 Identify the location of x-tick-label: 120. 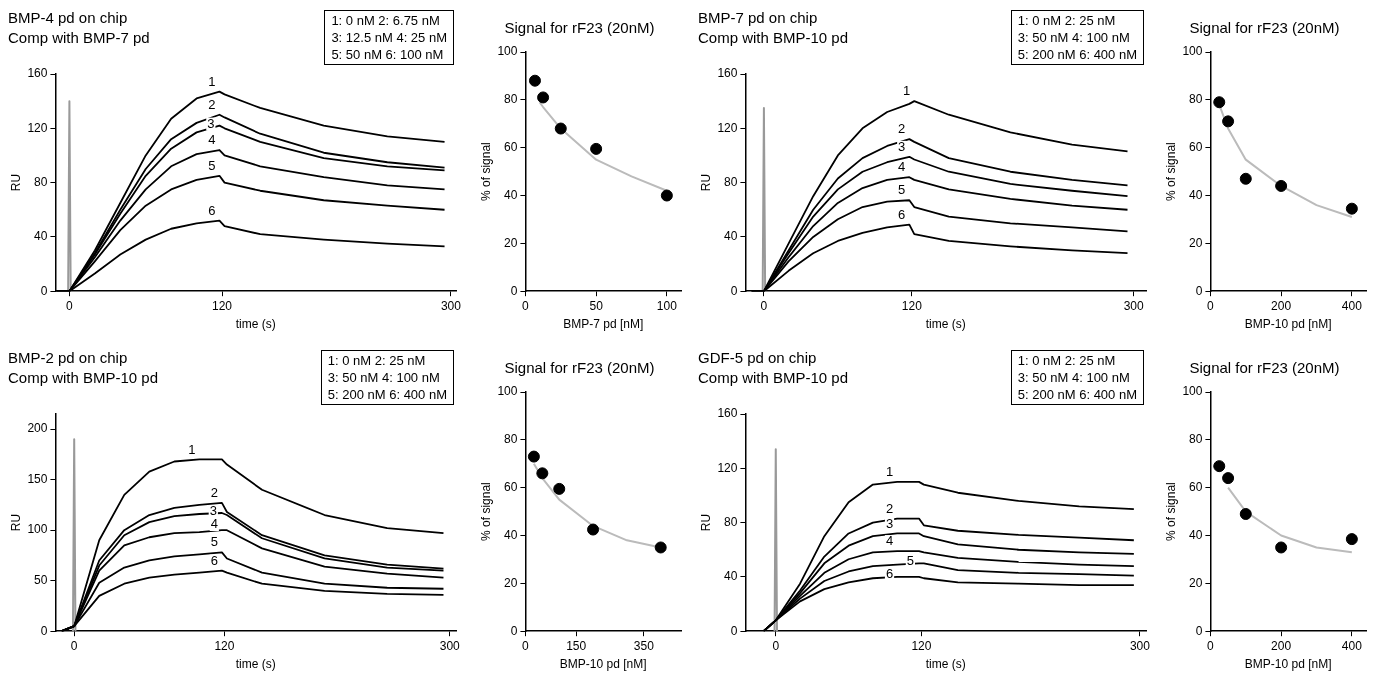
(224, 645).